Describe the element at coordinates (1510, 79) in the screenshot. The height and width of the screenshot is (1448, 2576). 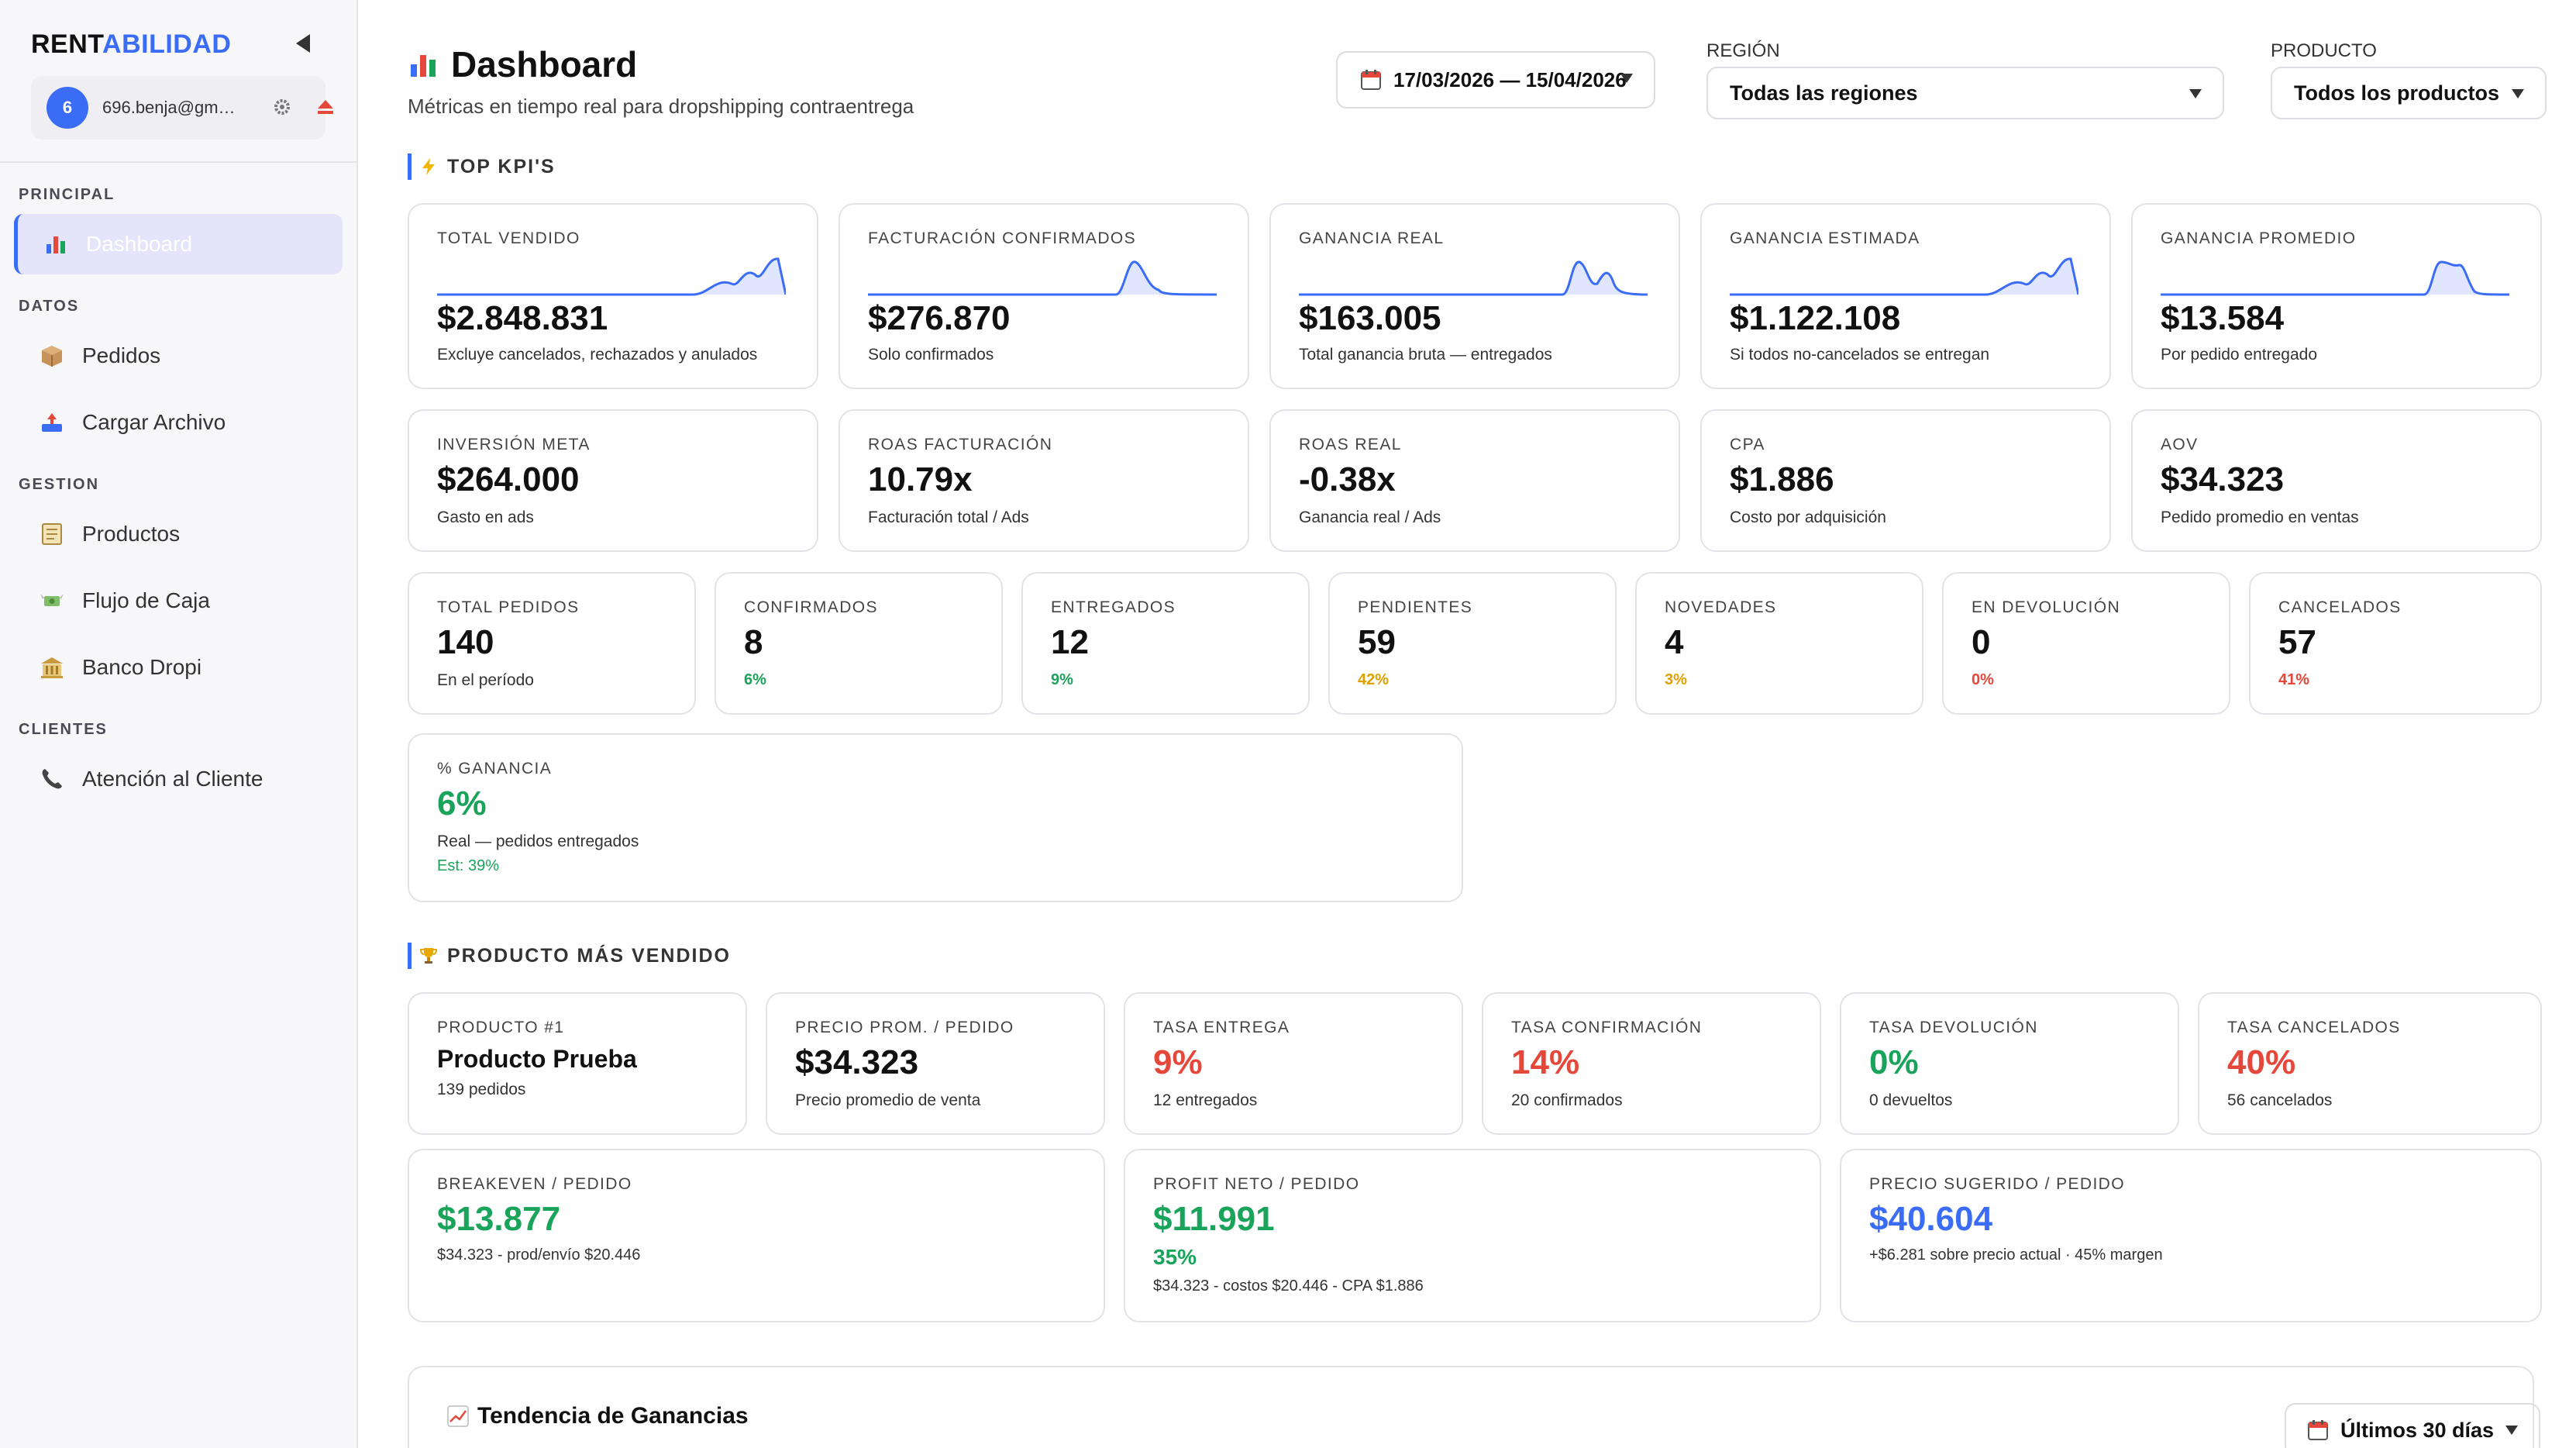
I see `date-range-value: 17/03/2026 — 15/04/2026` at that location.